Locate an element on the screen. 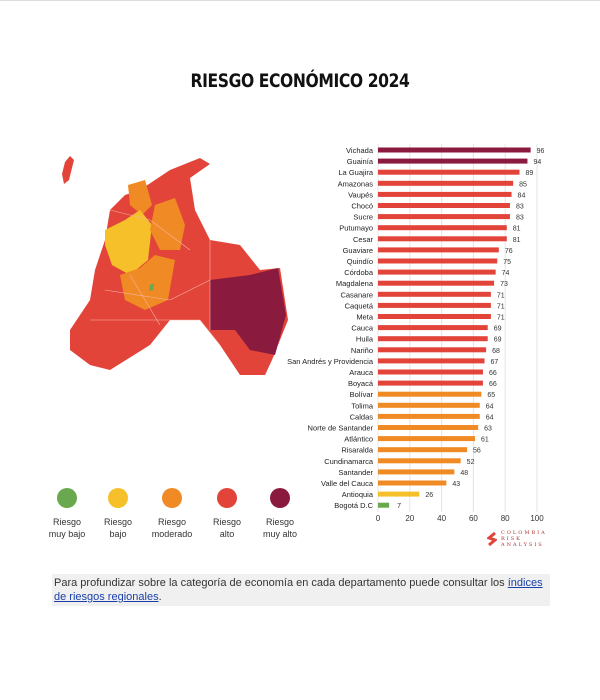 The width and height of the screenshot is (600, 700). category-label: Norte de Santander is located at coordinates (341, 428).